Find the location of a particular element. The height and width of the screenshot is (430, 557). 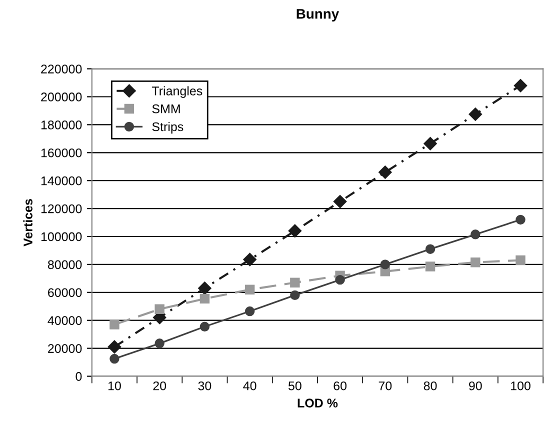

x-tick-label: 40 is located at coordinates (249, 385).